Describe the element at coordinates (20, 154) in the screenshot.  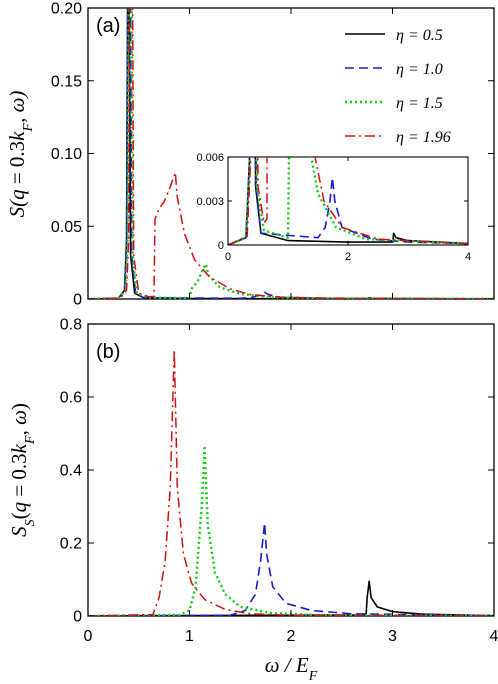
I see `panel-a-ylabel: S(q = 0.3kF, ω)` at that location.